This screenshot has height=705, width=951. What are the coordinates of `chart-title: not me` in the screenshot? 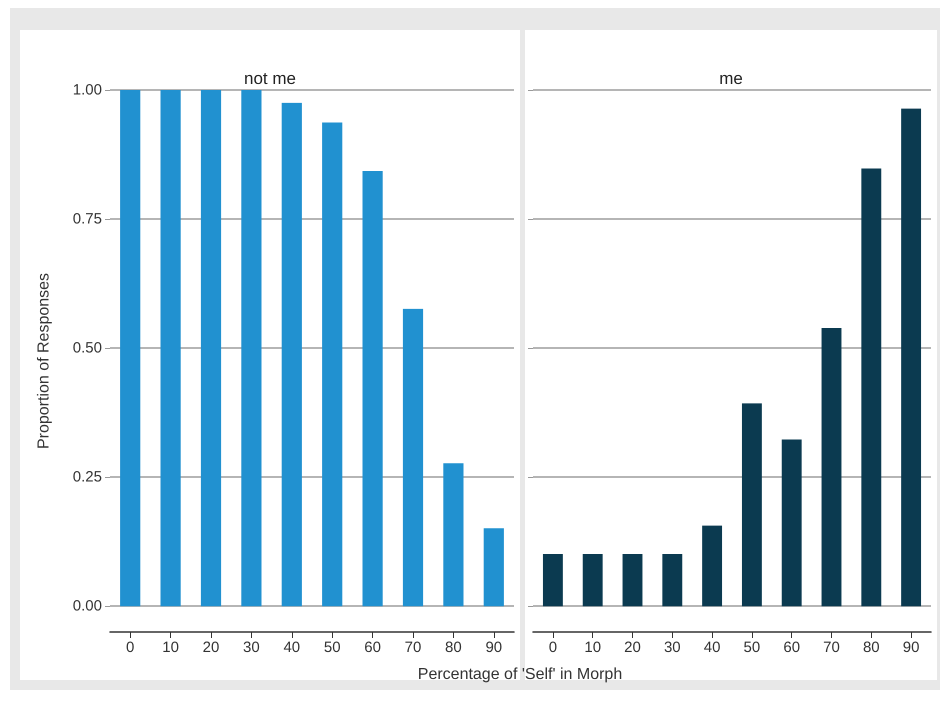 It's located at (270, 78).